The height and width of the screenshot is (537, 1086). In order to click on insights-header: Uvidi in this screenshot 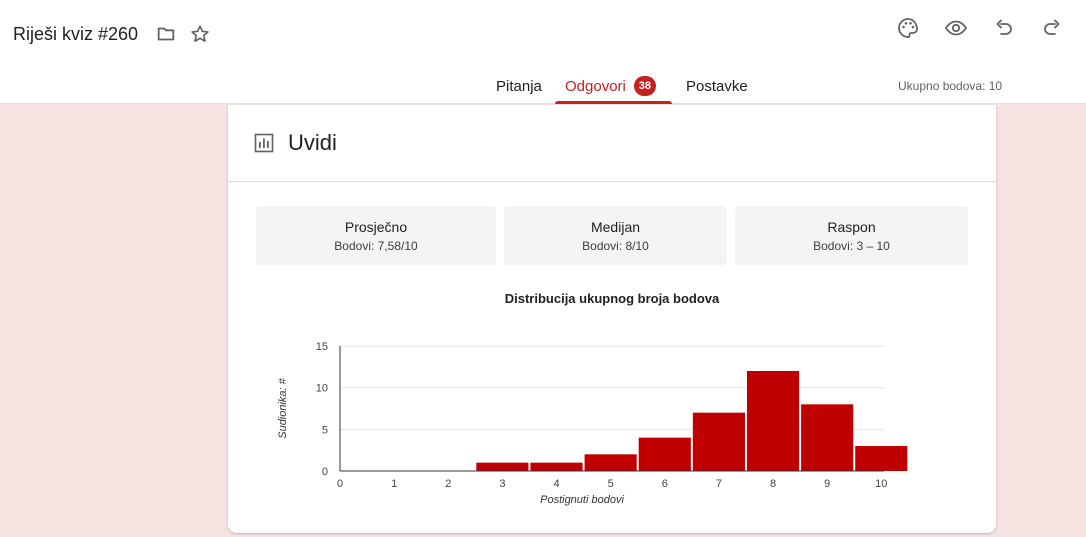, I will do `click(612, 143)`.